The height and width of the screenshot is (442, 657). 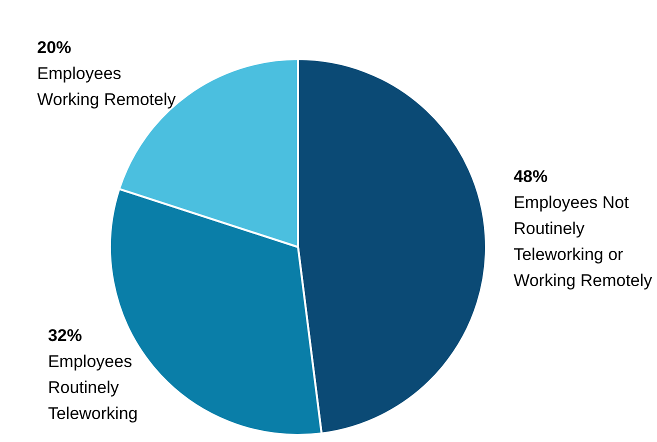 I want to click on data-label: 20%, so click(x=54, y=47).